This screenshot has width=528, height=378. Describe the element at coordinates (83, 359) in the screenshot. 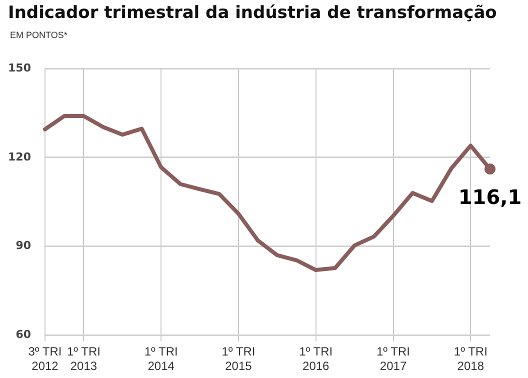

I see `x-tick-label: 1º TRI 2013` at that location.